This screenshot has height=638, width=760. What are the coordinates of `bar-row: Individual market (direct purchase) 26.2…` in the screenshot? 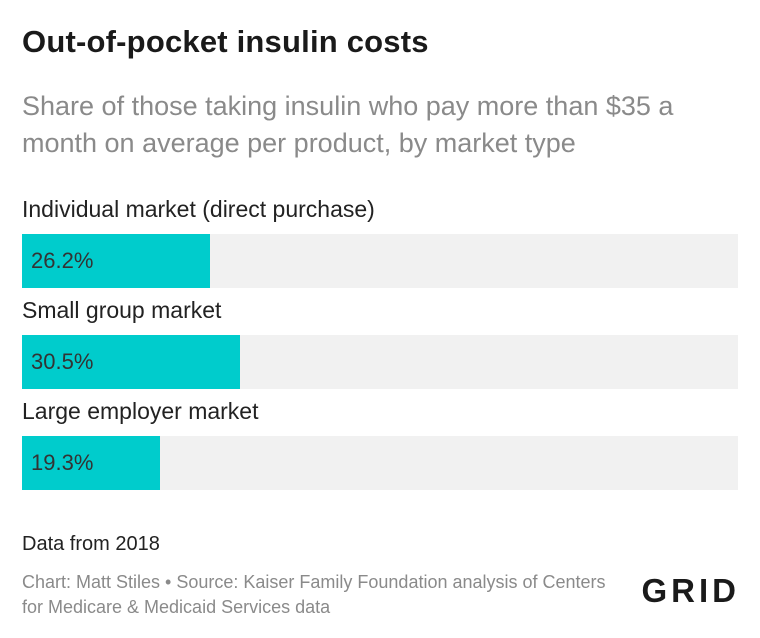 It's located at (380, 244).